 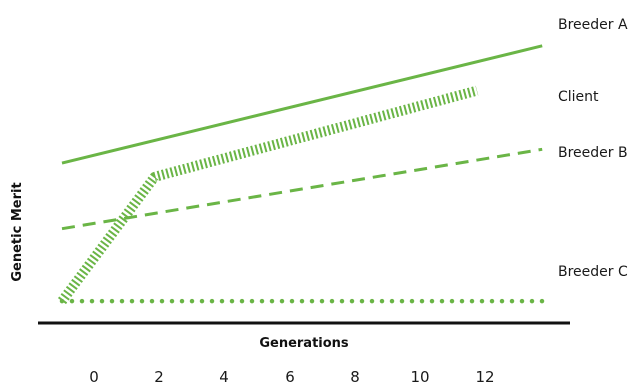 I want to click on series-label-breeder-a: Breeder A, so click(x=593, y=25).